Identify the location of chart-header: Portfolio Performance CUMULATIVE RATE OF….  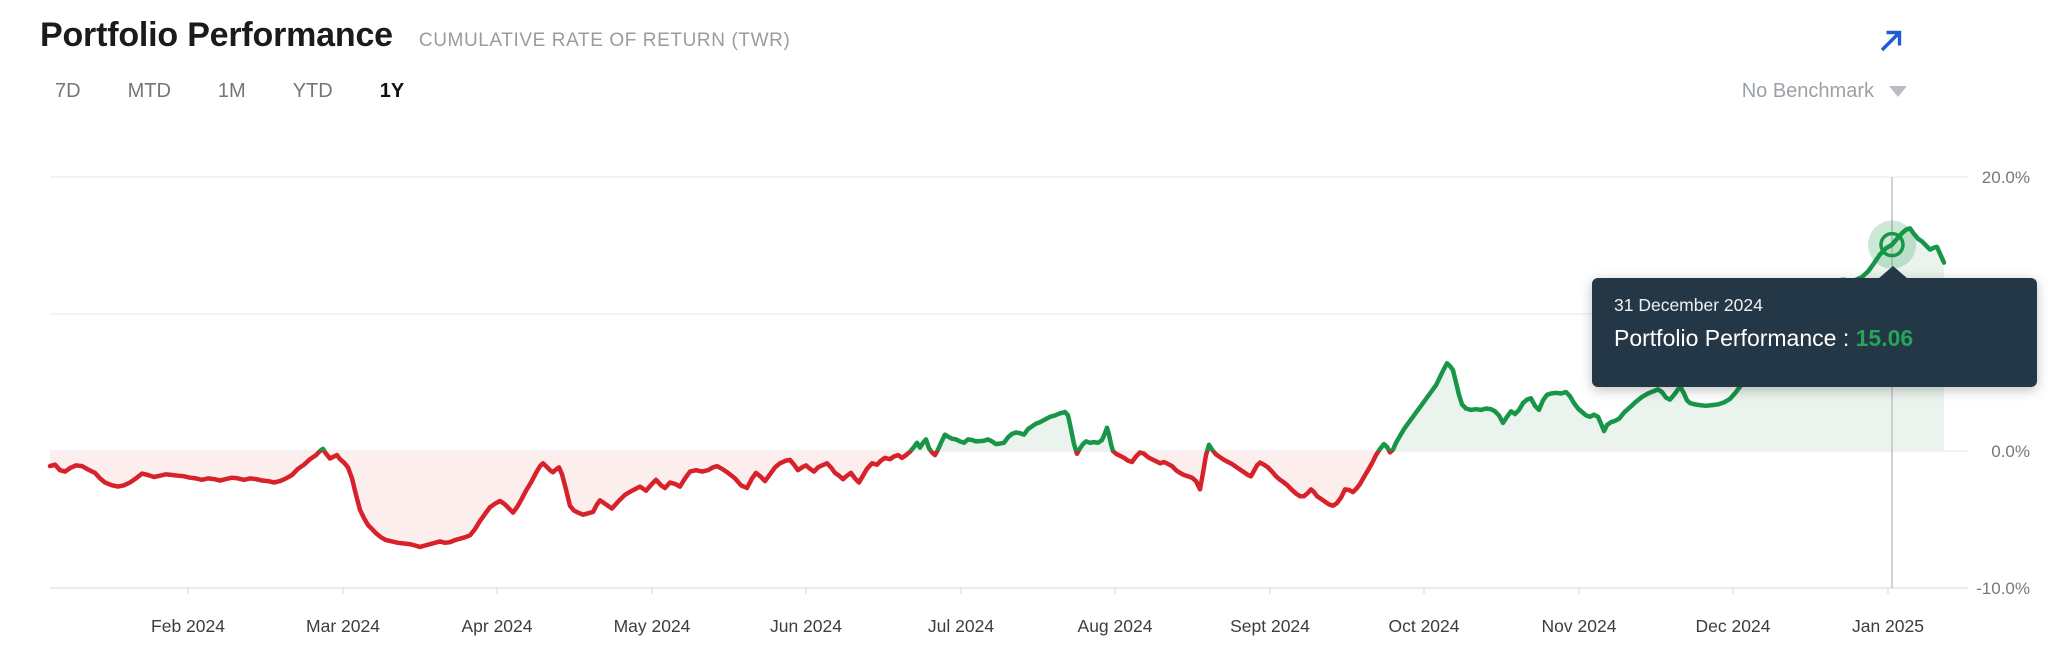
(415, 35).